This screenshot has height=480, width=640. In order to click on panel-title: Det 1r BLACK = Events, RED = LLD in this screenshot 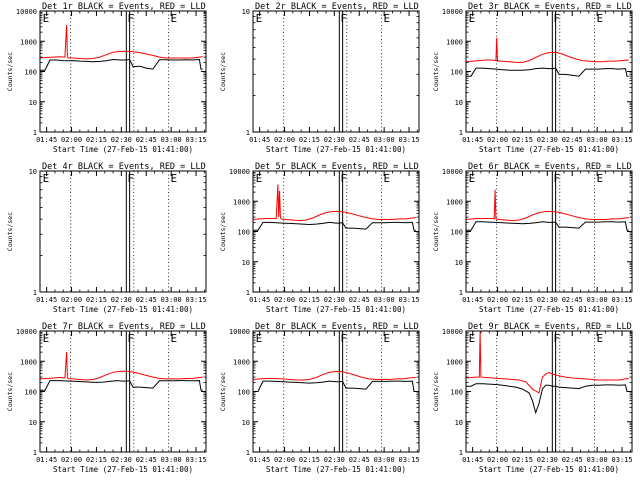, I will do `click(124, 7)`.